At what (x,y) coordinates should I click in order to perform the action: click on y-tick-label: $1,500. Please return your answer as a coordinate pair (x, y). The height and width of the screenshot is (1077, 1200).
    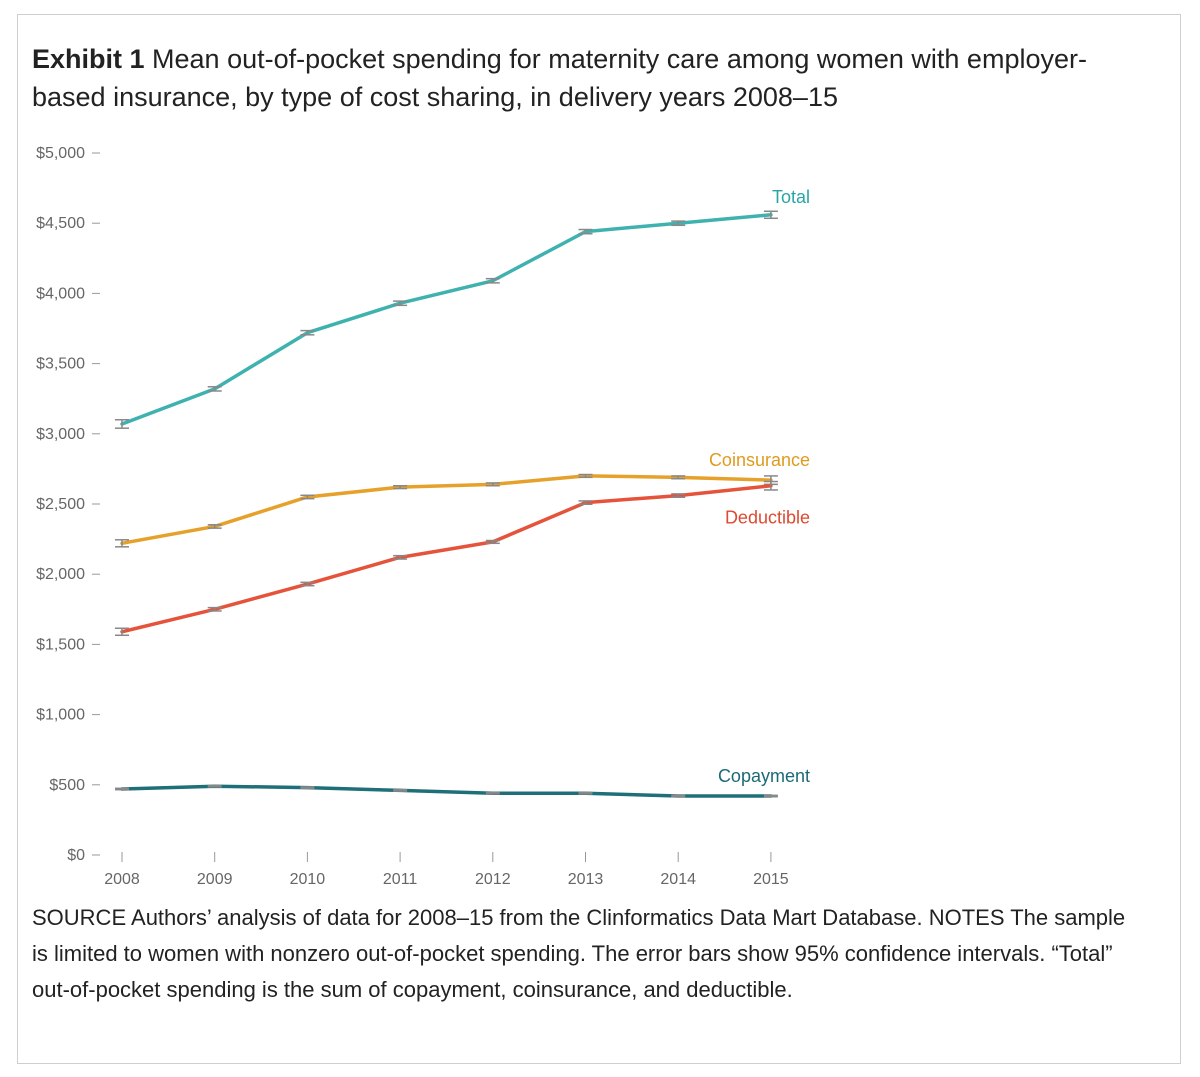
    Looking at the image, I should click on (60, 644).